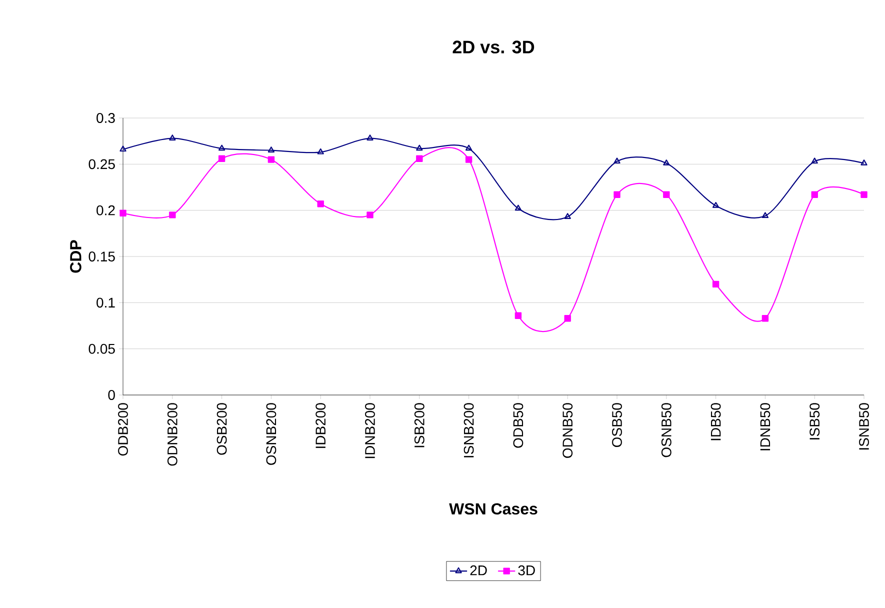 The image size is (885, 608). Describe the element at coordinates (526, 570) in the screenshot. I see `legend-label: 3D` at that location.